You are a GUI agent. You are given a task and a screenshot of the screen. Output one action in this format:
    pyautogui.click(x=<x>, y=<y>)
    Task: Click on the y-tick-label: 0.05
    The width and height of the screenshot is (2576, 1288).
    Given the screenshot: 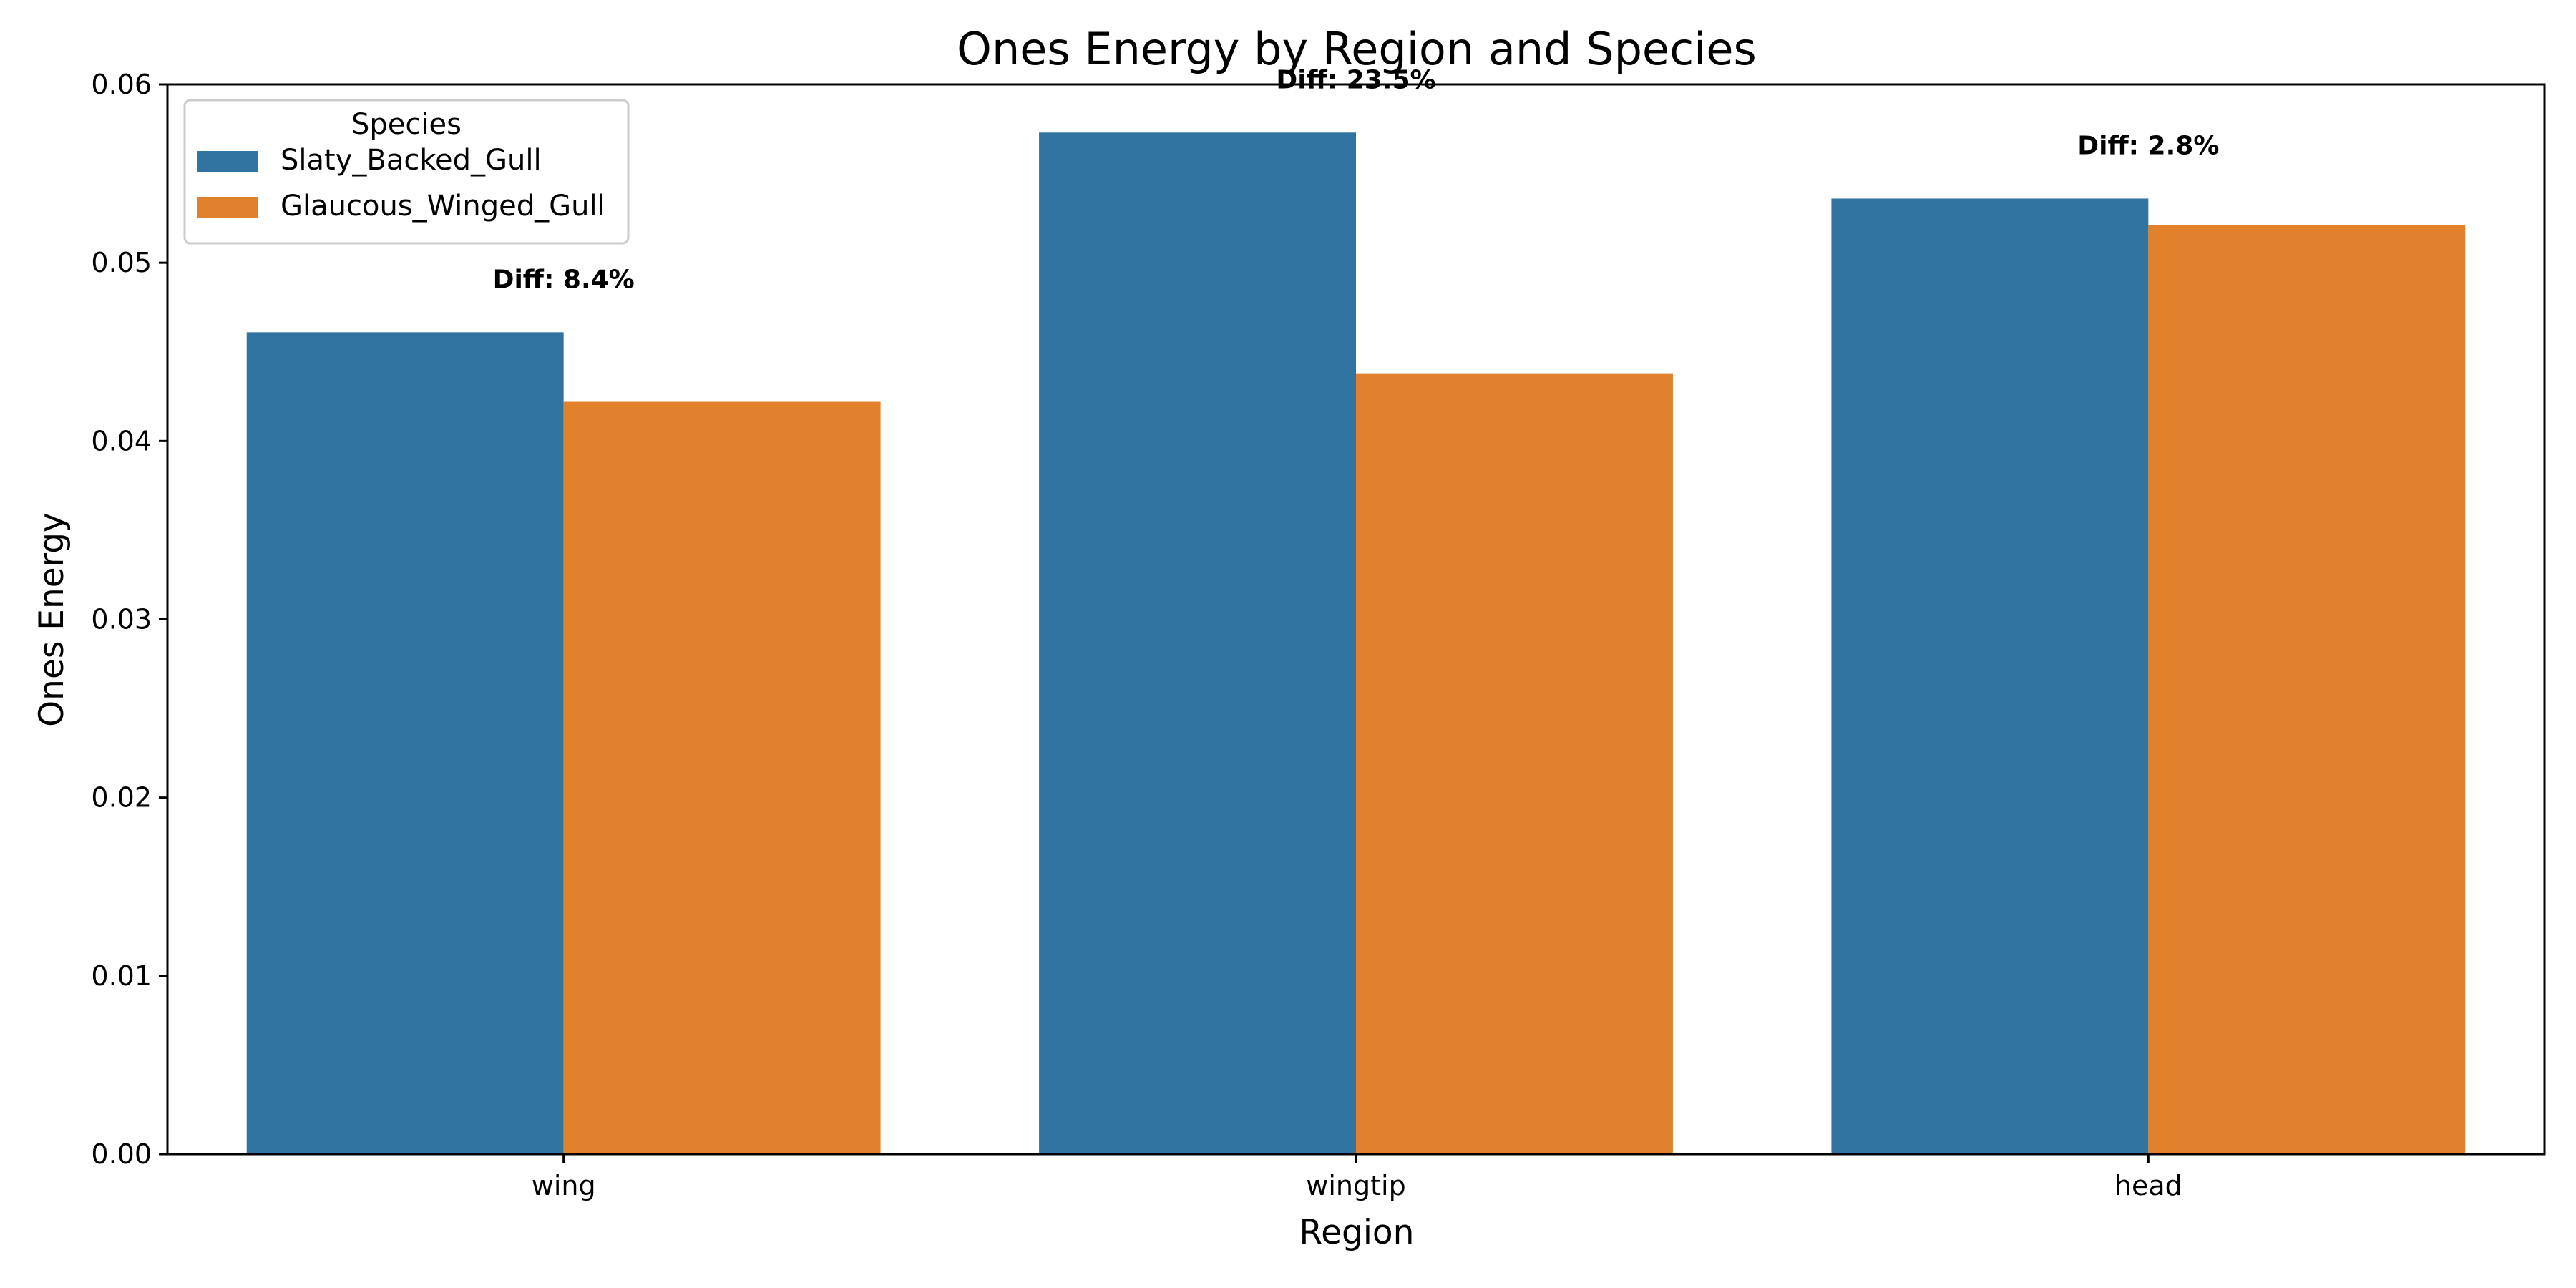 What is the action you would take?
    pyautogui.click(x=122, y=262)
    